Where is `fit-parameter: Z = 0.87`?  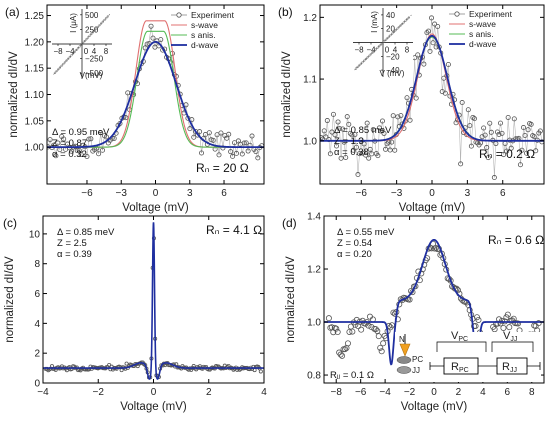
fit-parameter: Z = 0.87 is located at coordinates (69, 143).